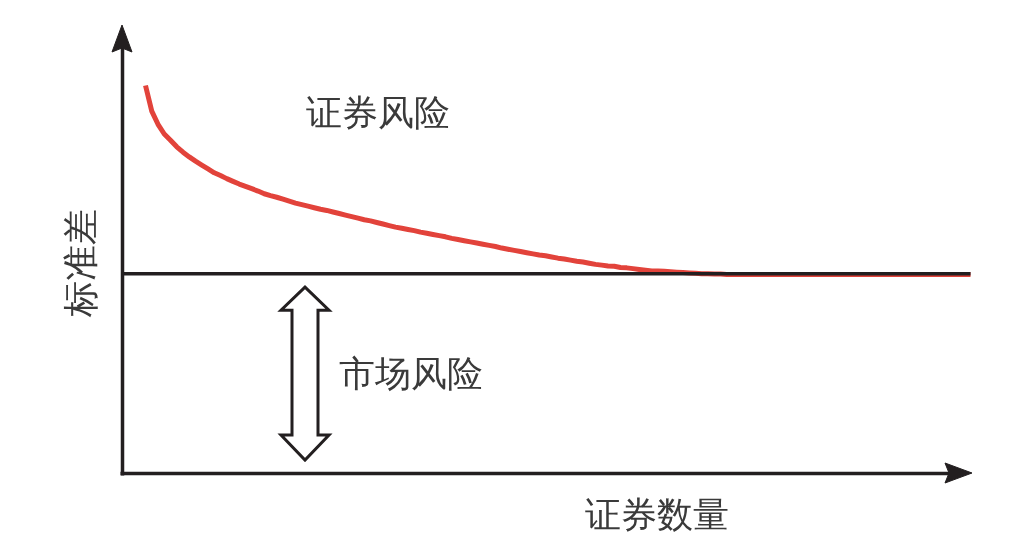 This screenshot has width=1024, height=555. What do you see at coordinates (656, 514) in the screenshot?
I see `x-axis-title: 证券数量` at bounding box center [656, 514].